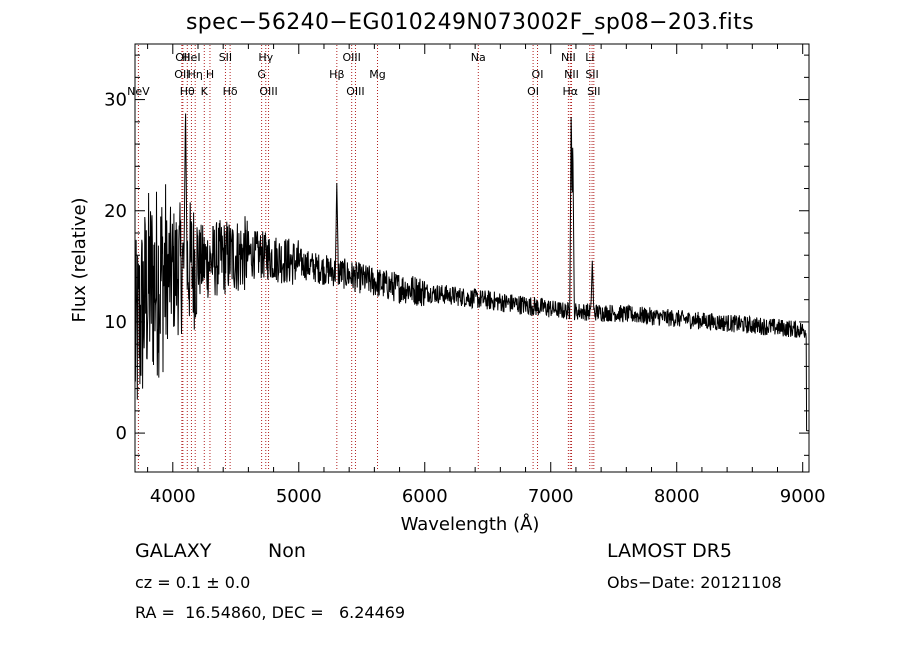  What do you see at coordinates (677, 496) in the screenshot?
I see `x-tick-label: 8000` at bounding box center [677, 496].